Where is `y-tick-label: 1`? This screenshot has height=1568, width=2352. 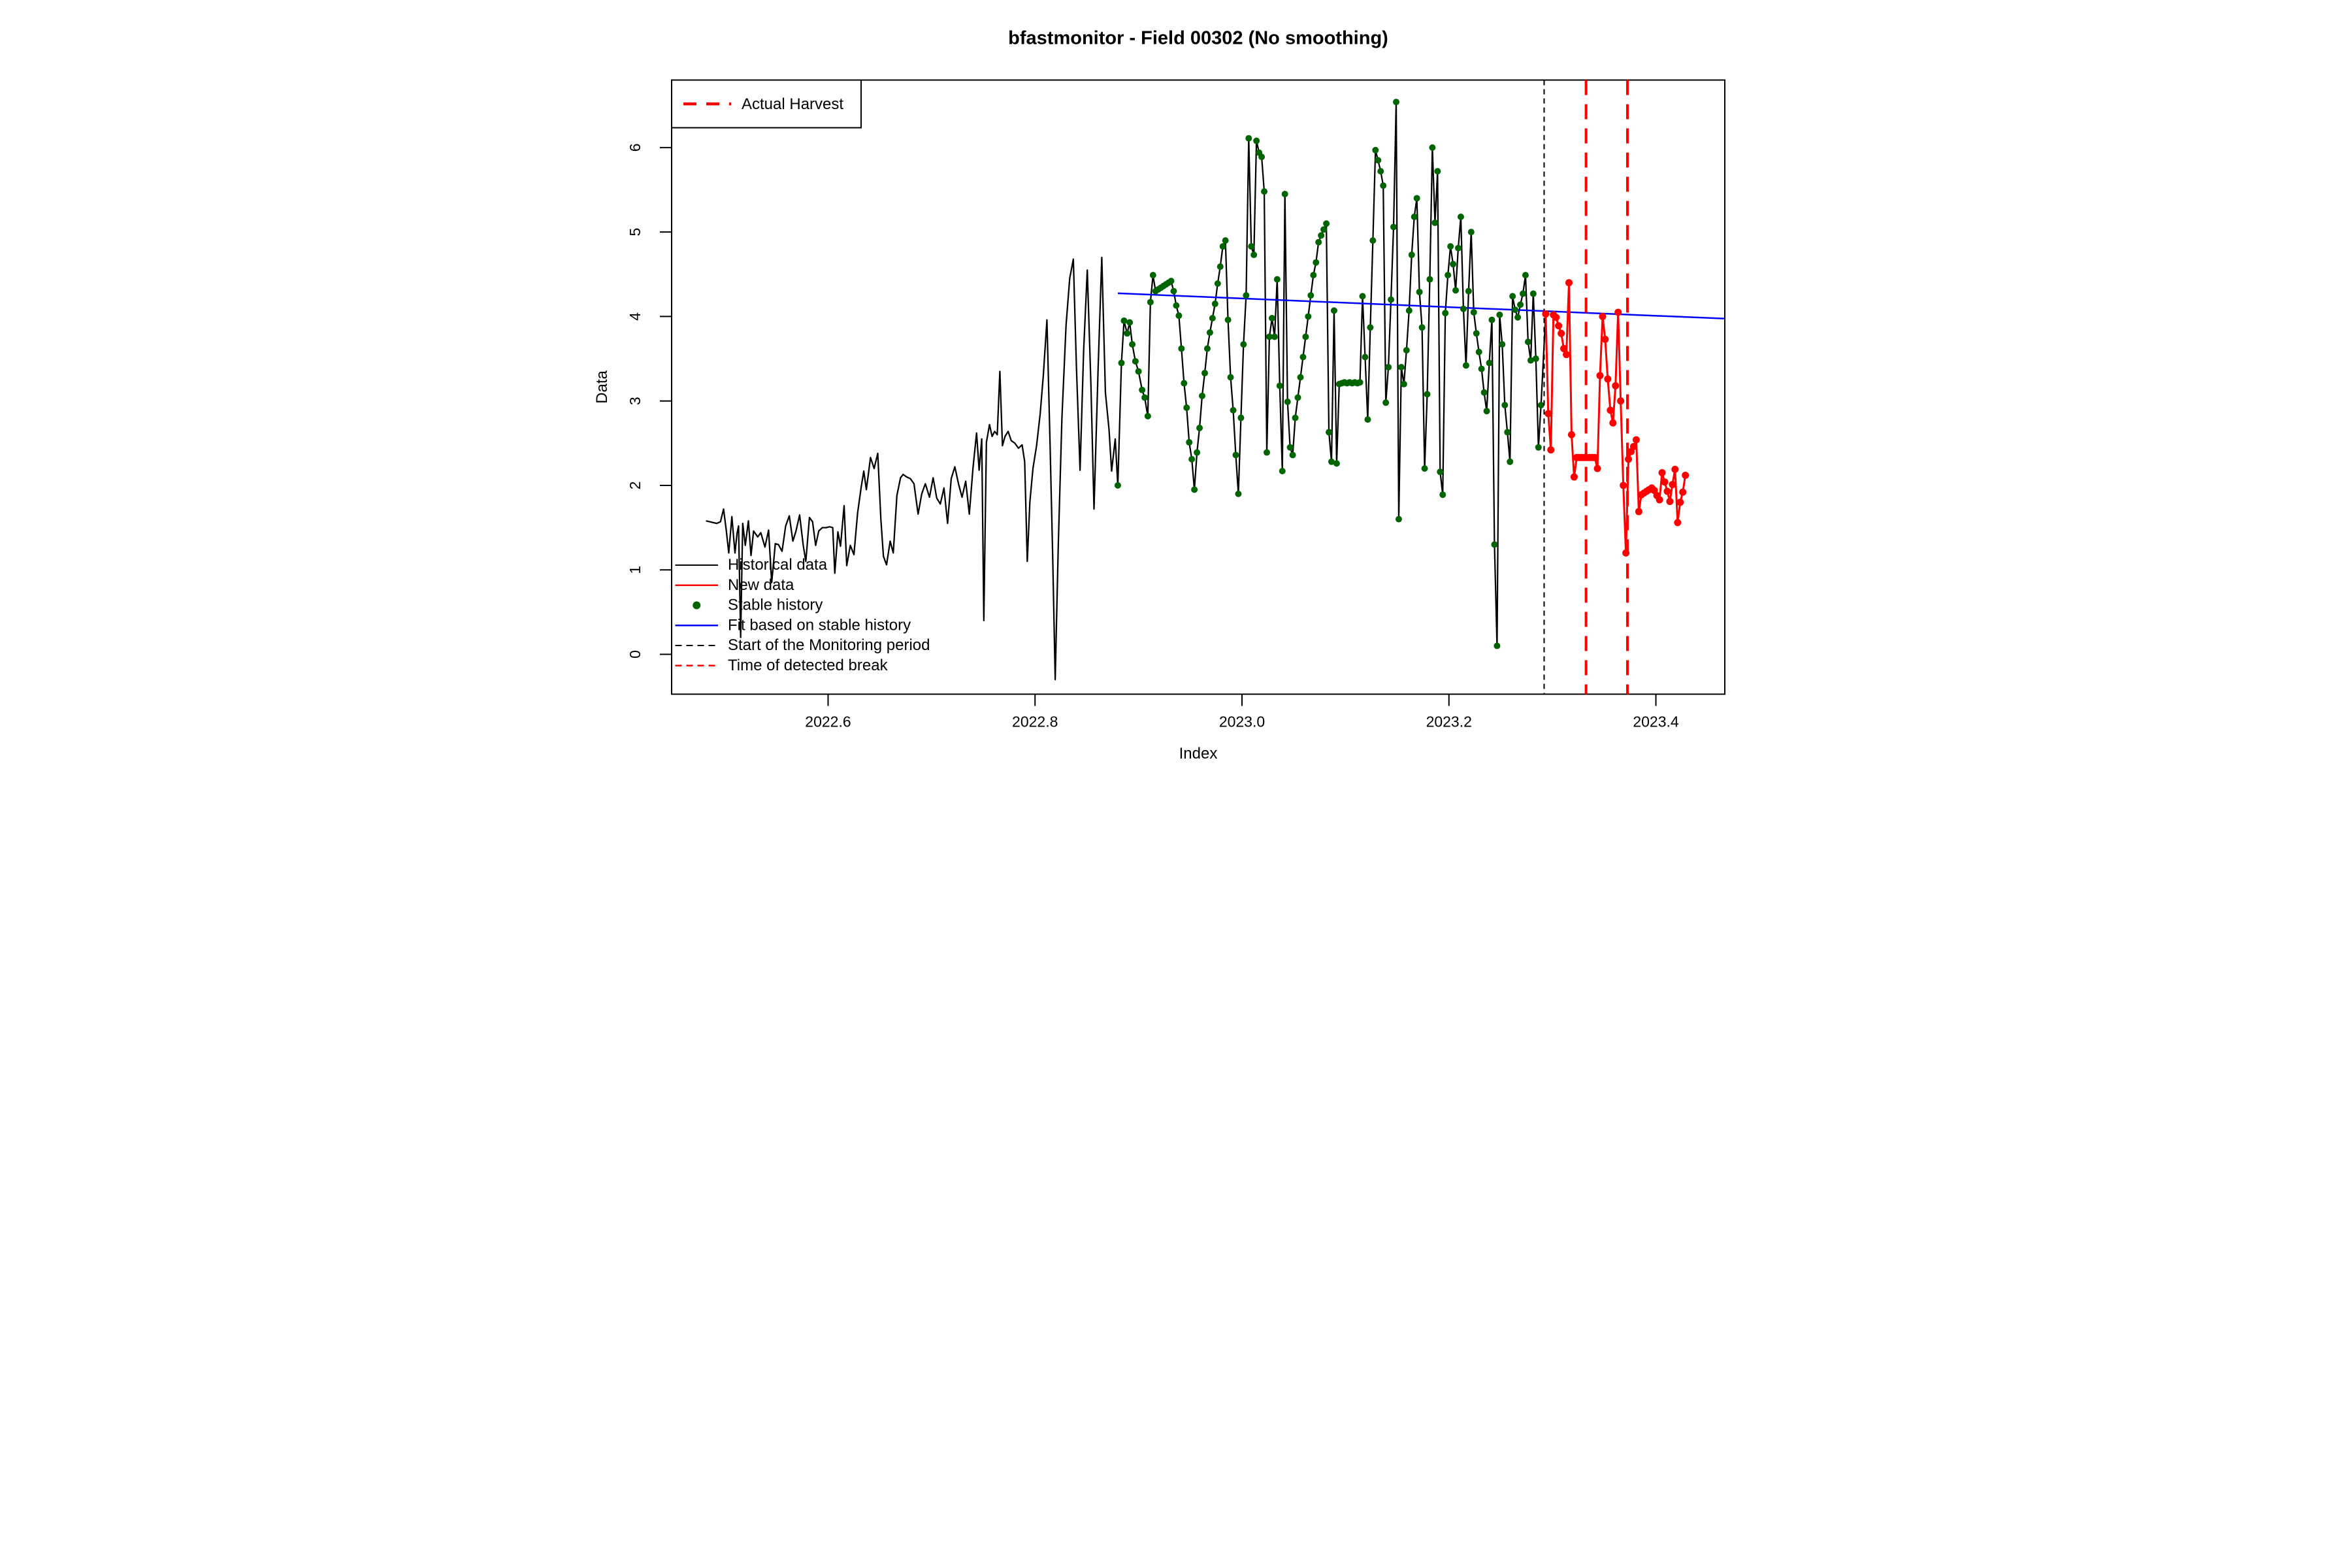
y-tick-label: 1 is located at coordinates (635, 570).